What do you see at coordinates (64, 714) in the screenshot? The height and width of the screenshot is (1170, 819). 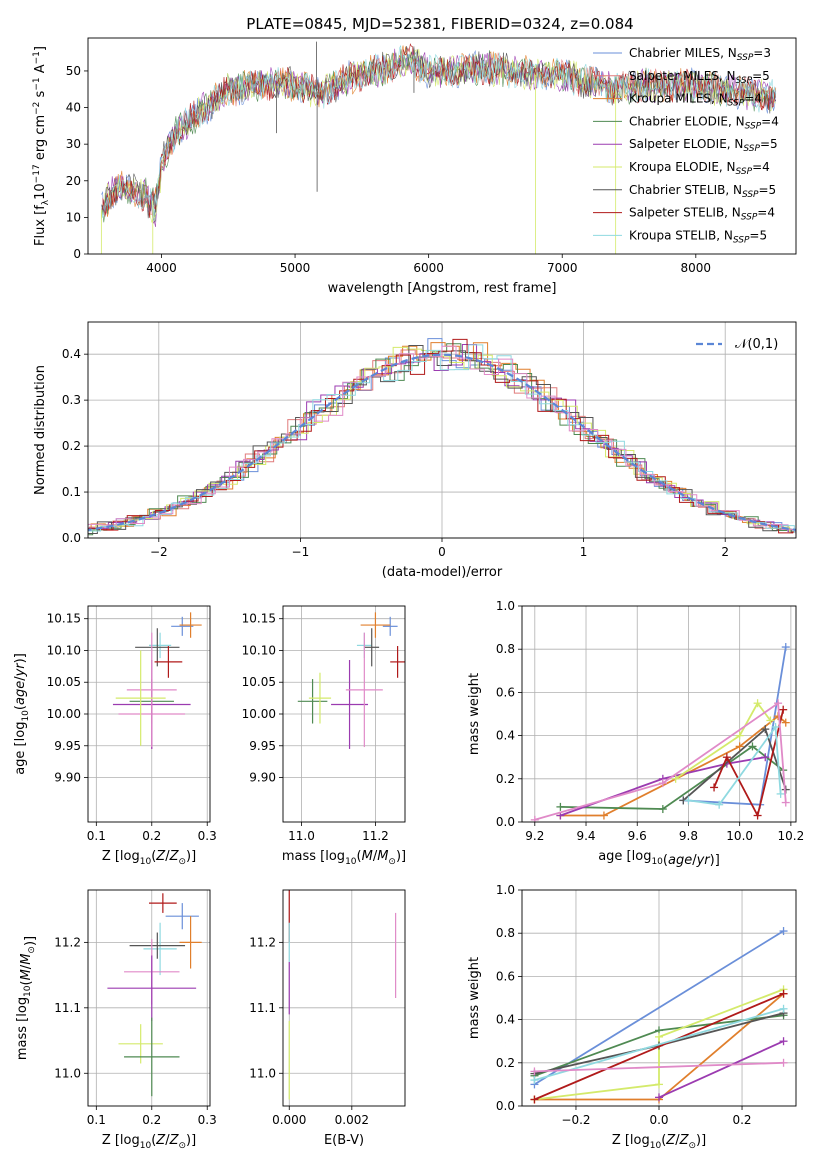 I see `z-age-ytick-label: 10.00` at bounding box center [64, 714].